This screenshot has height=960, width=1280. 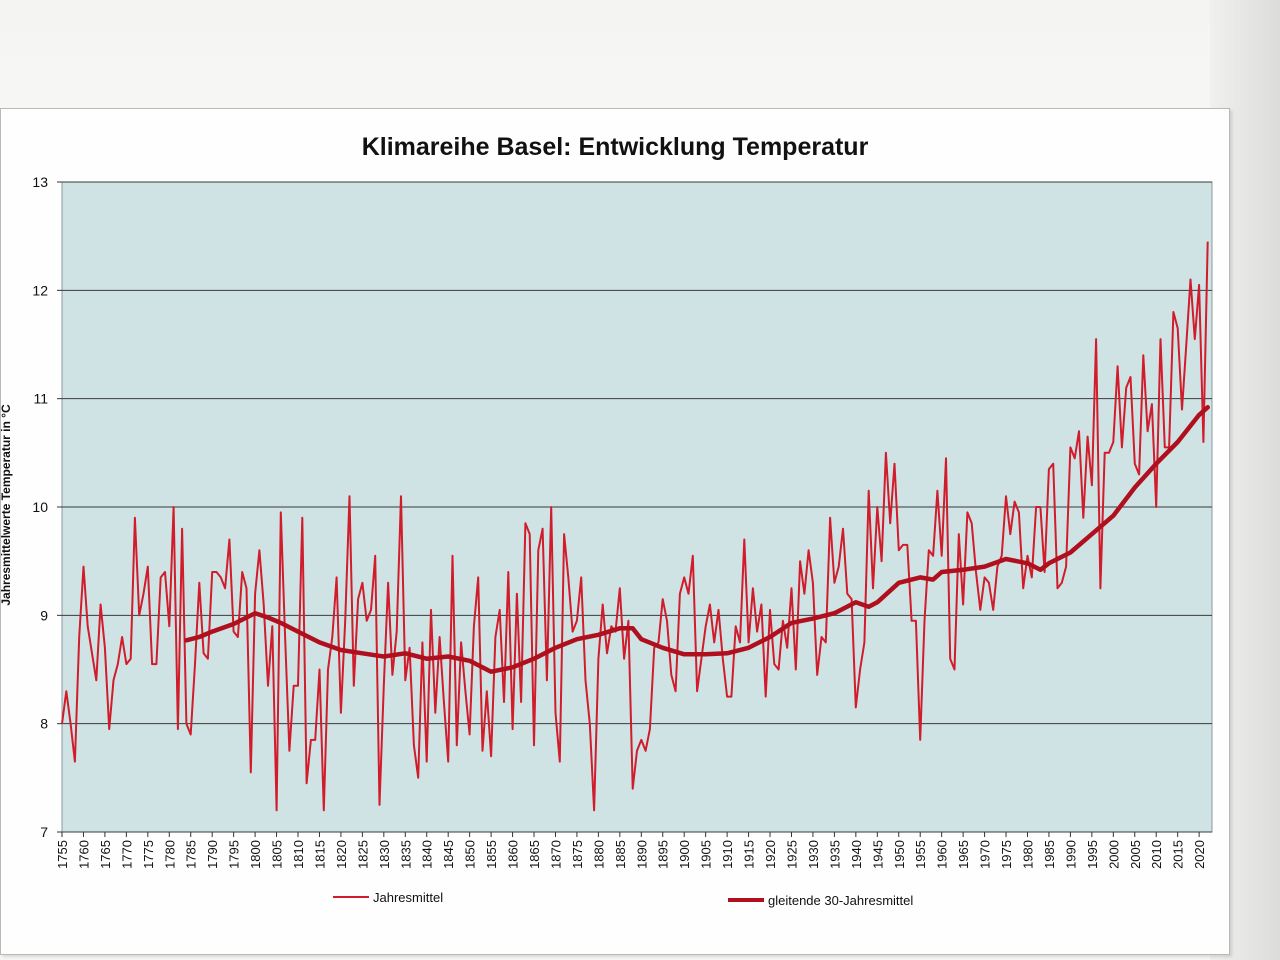 What do you see at coordinates (615, 147) in the screenshot?
I see `chart-title: Klimareihe Basel: Entwicklung Temperatur` at bounding box center [615, 147].